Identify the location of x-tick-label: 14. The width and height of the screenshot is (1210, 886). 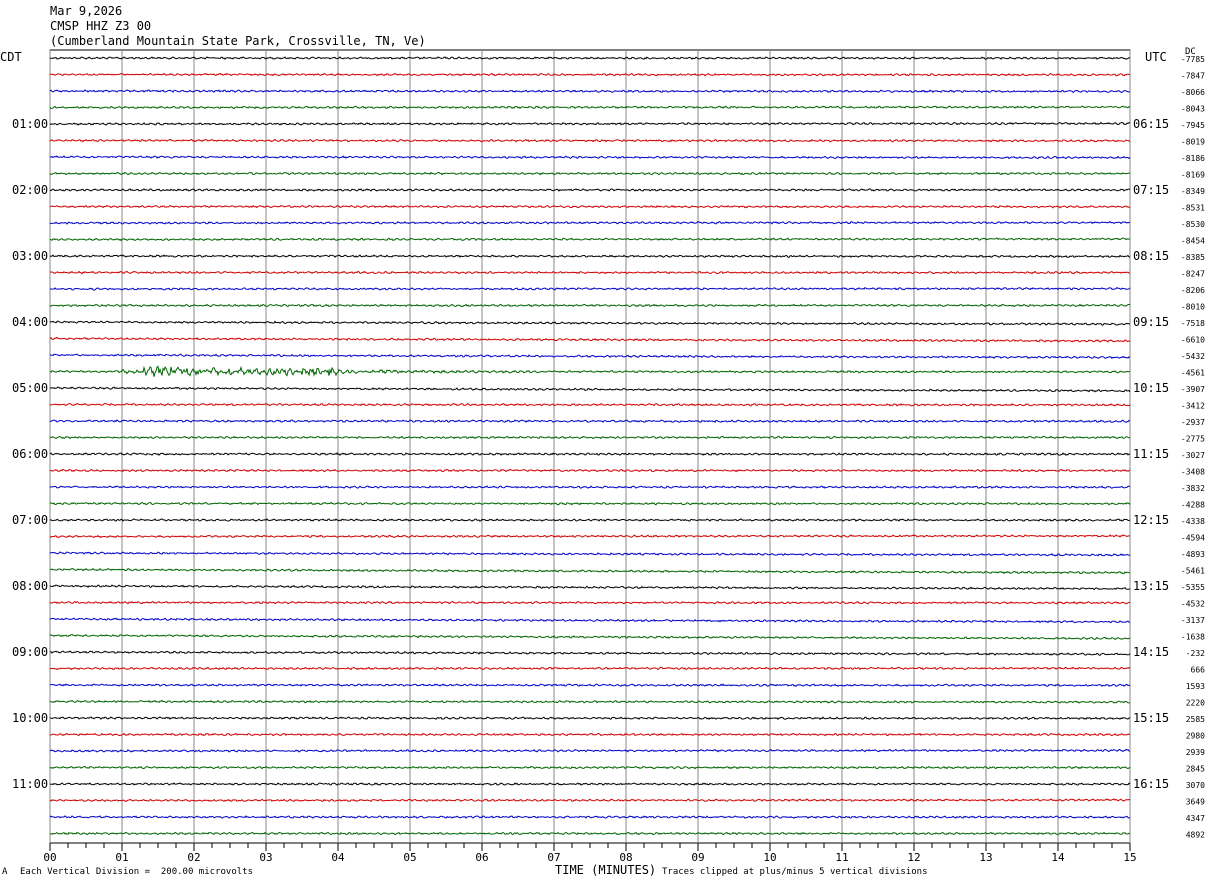
(1058, 857).